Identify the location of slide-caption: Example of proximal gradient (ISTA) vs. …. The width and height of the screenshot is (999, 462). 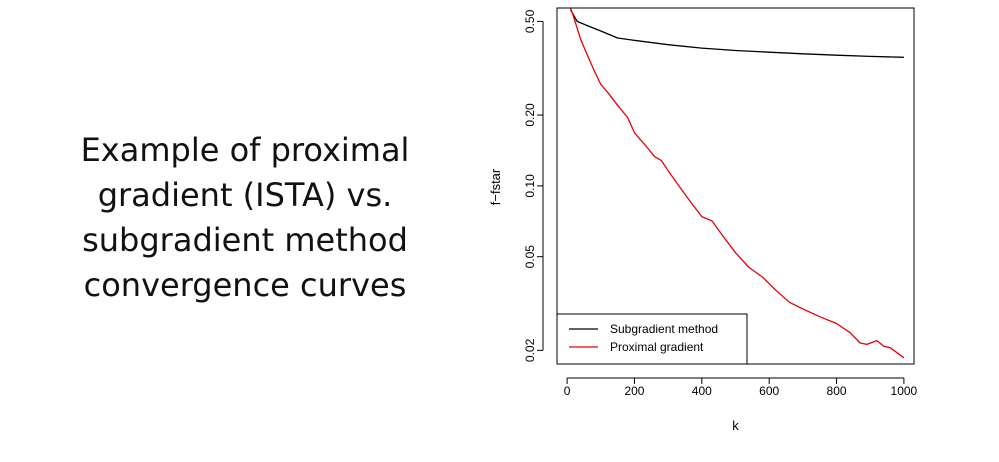
(245, 218).